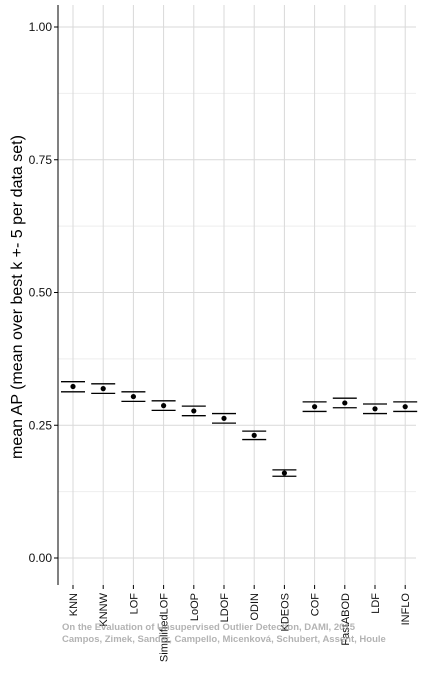 The height and width of the screenshot is (673, 424). Describe the element at coordinates (406, 609) in the screenshot. I see `x-tick-label: INFLO` at that location.